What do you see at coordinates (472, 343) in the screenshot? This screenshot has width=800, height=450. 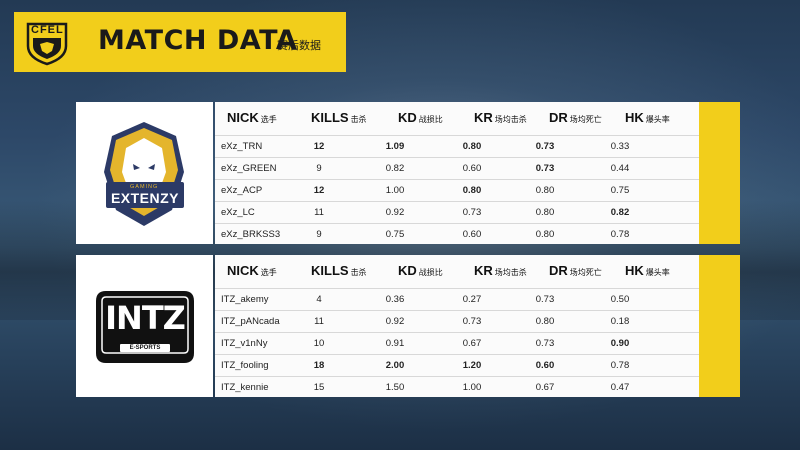 I see `player-kr: 0.67` at bounding box center [472, 343].